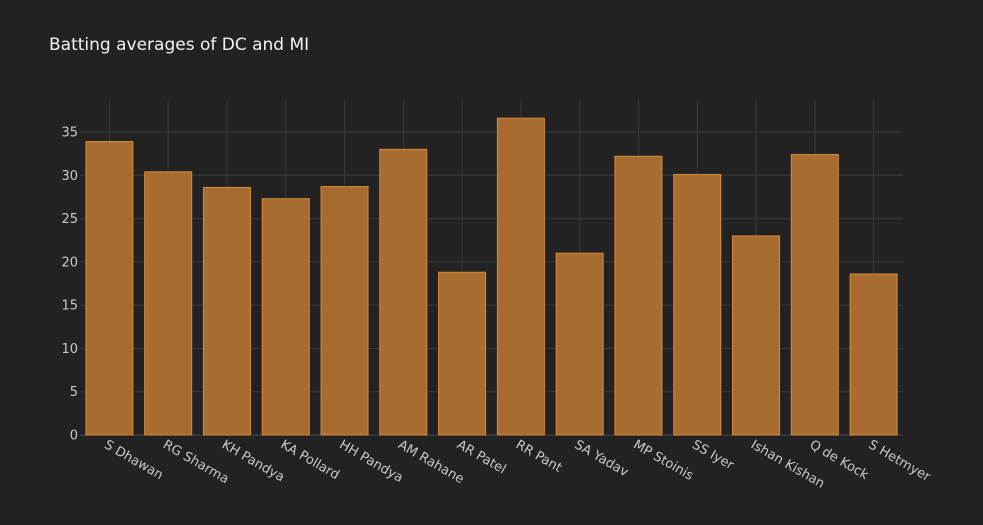 The width and height of the screenshot is (983, 525). I want to click on x-tick-label: HH Pandya, so click(371, 461).